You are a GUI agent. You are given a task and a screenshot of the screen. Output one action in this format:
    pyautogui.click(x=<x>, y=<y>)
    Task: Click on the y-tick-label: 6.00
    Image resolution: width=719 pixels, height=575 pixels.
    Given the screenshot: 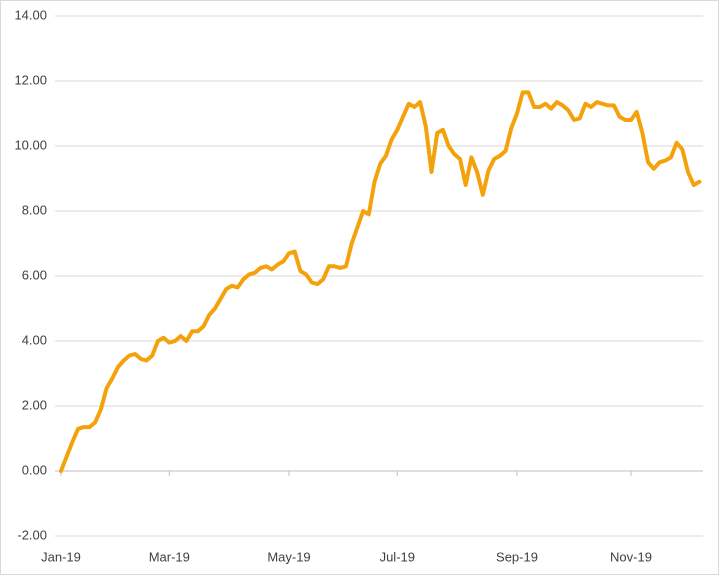 What is the action you would take?
    pyautogui.click(x=34, y=274)
    